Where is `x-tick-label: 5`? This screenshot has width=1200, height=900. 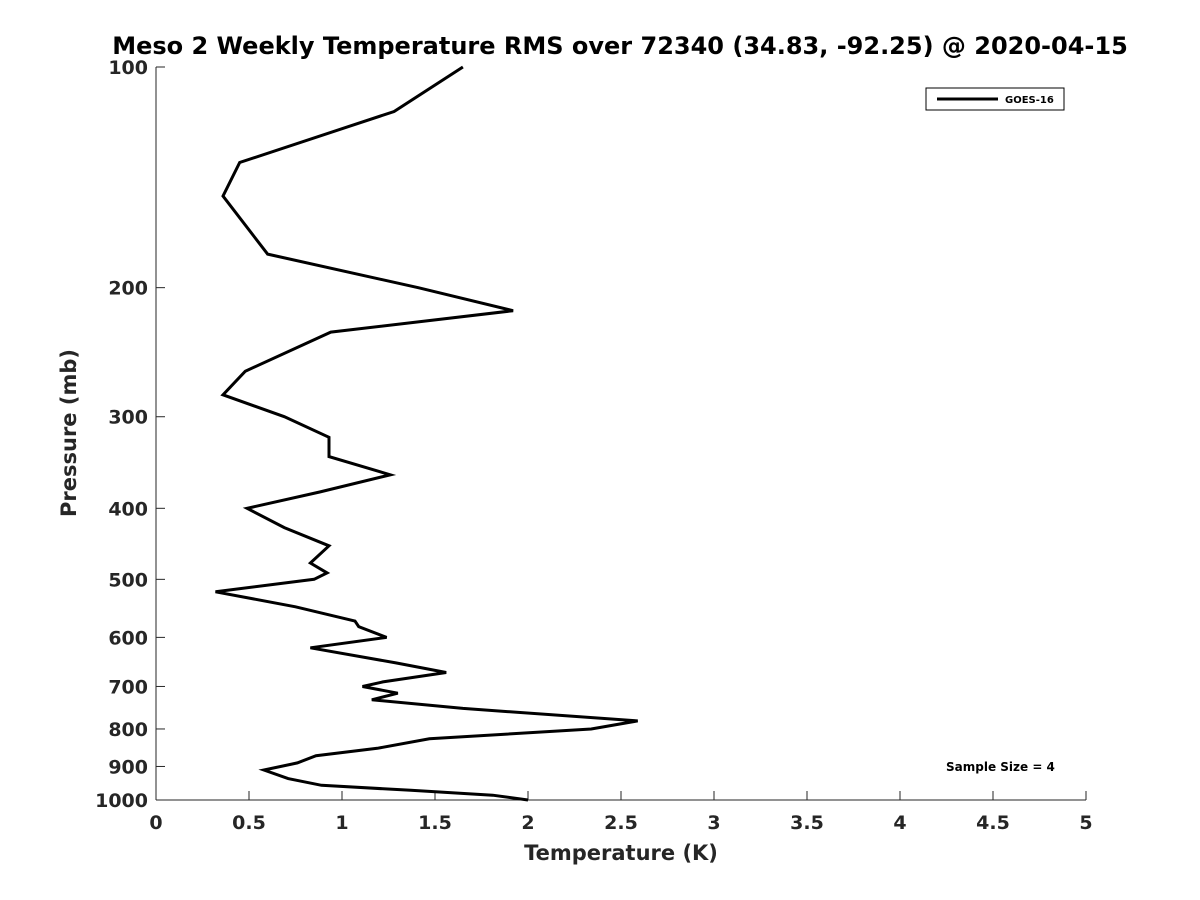
x-tick-label: 5 is located at coordinates (1085, 823).